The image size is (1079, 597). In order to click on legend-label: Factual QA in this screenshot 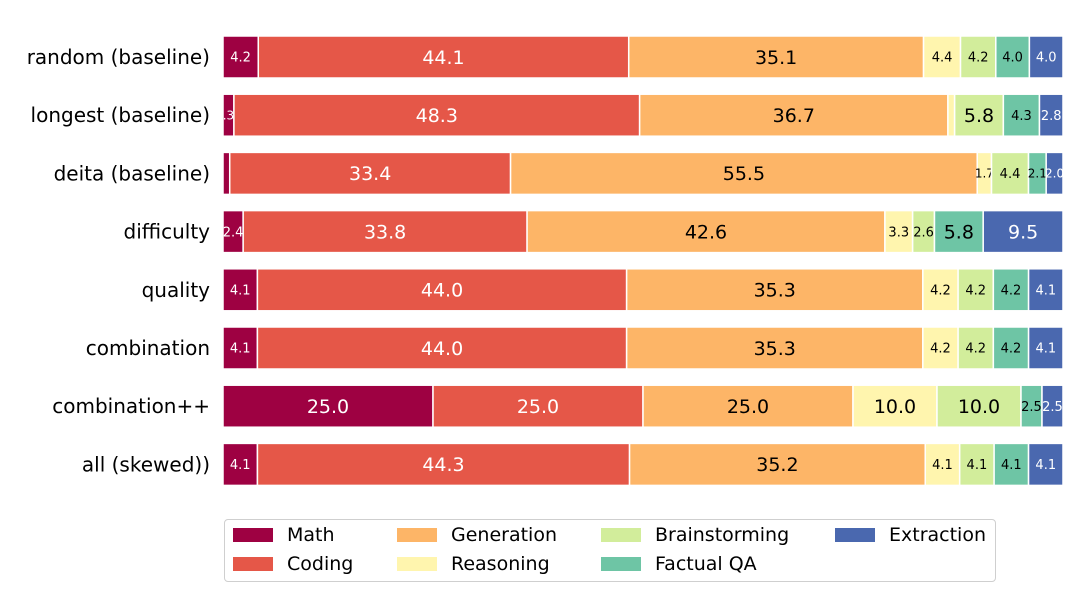, I will do `click(706, 564)`.